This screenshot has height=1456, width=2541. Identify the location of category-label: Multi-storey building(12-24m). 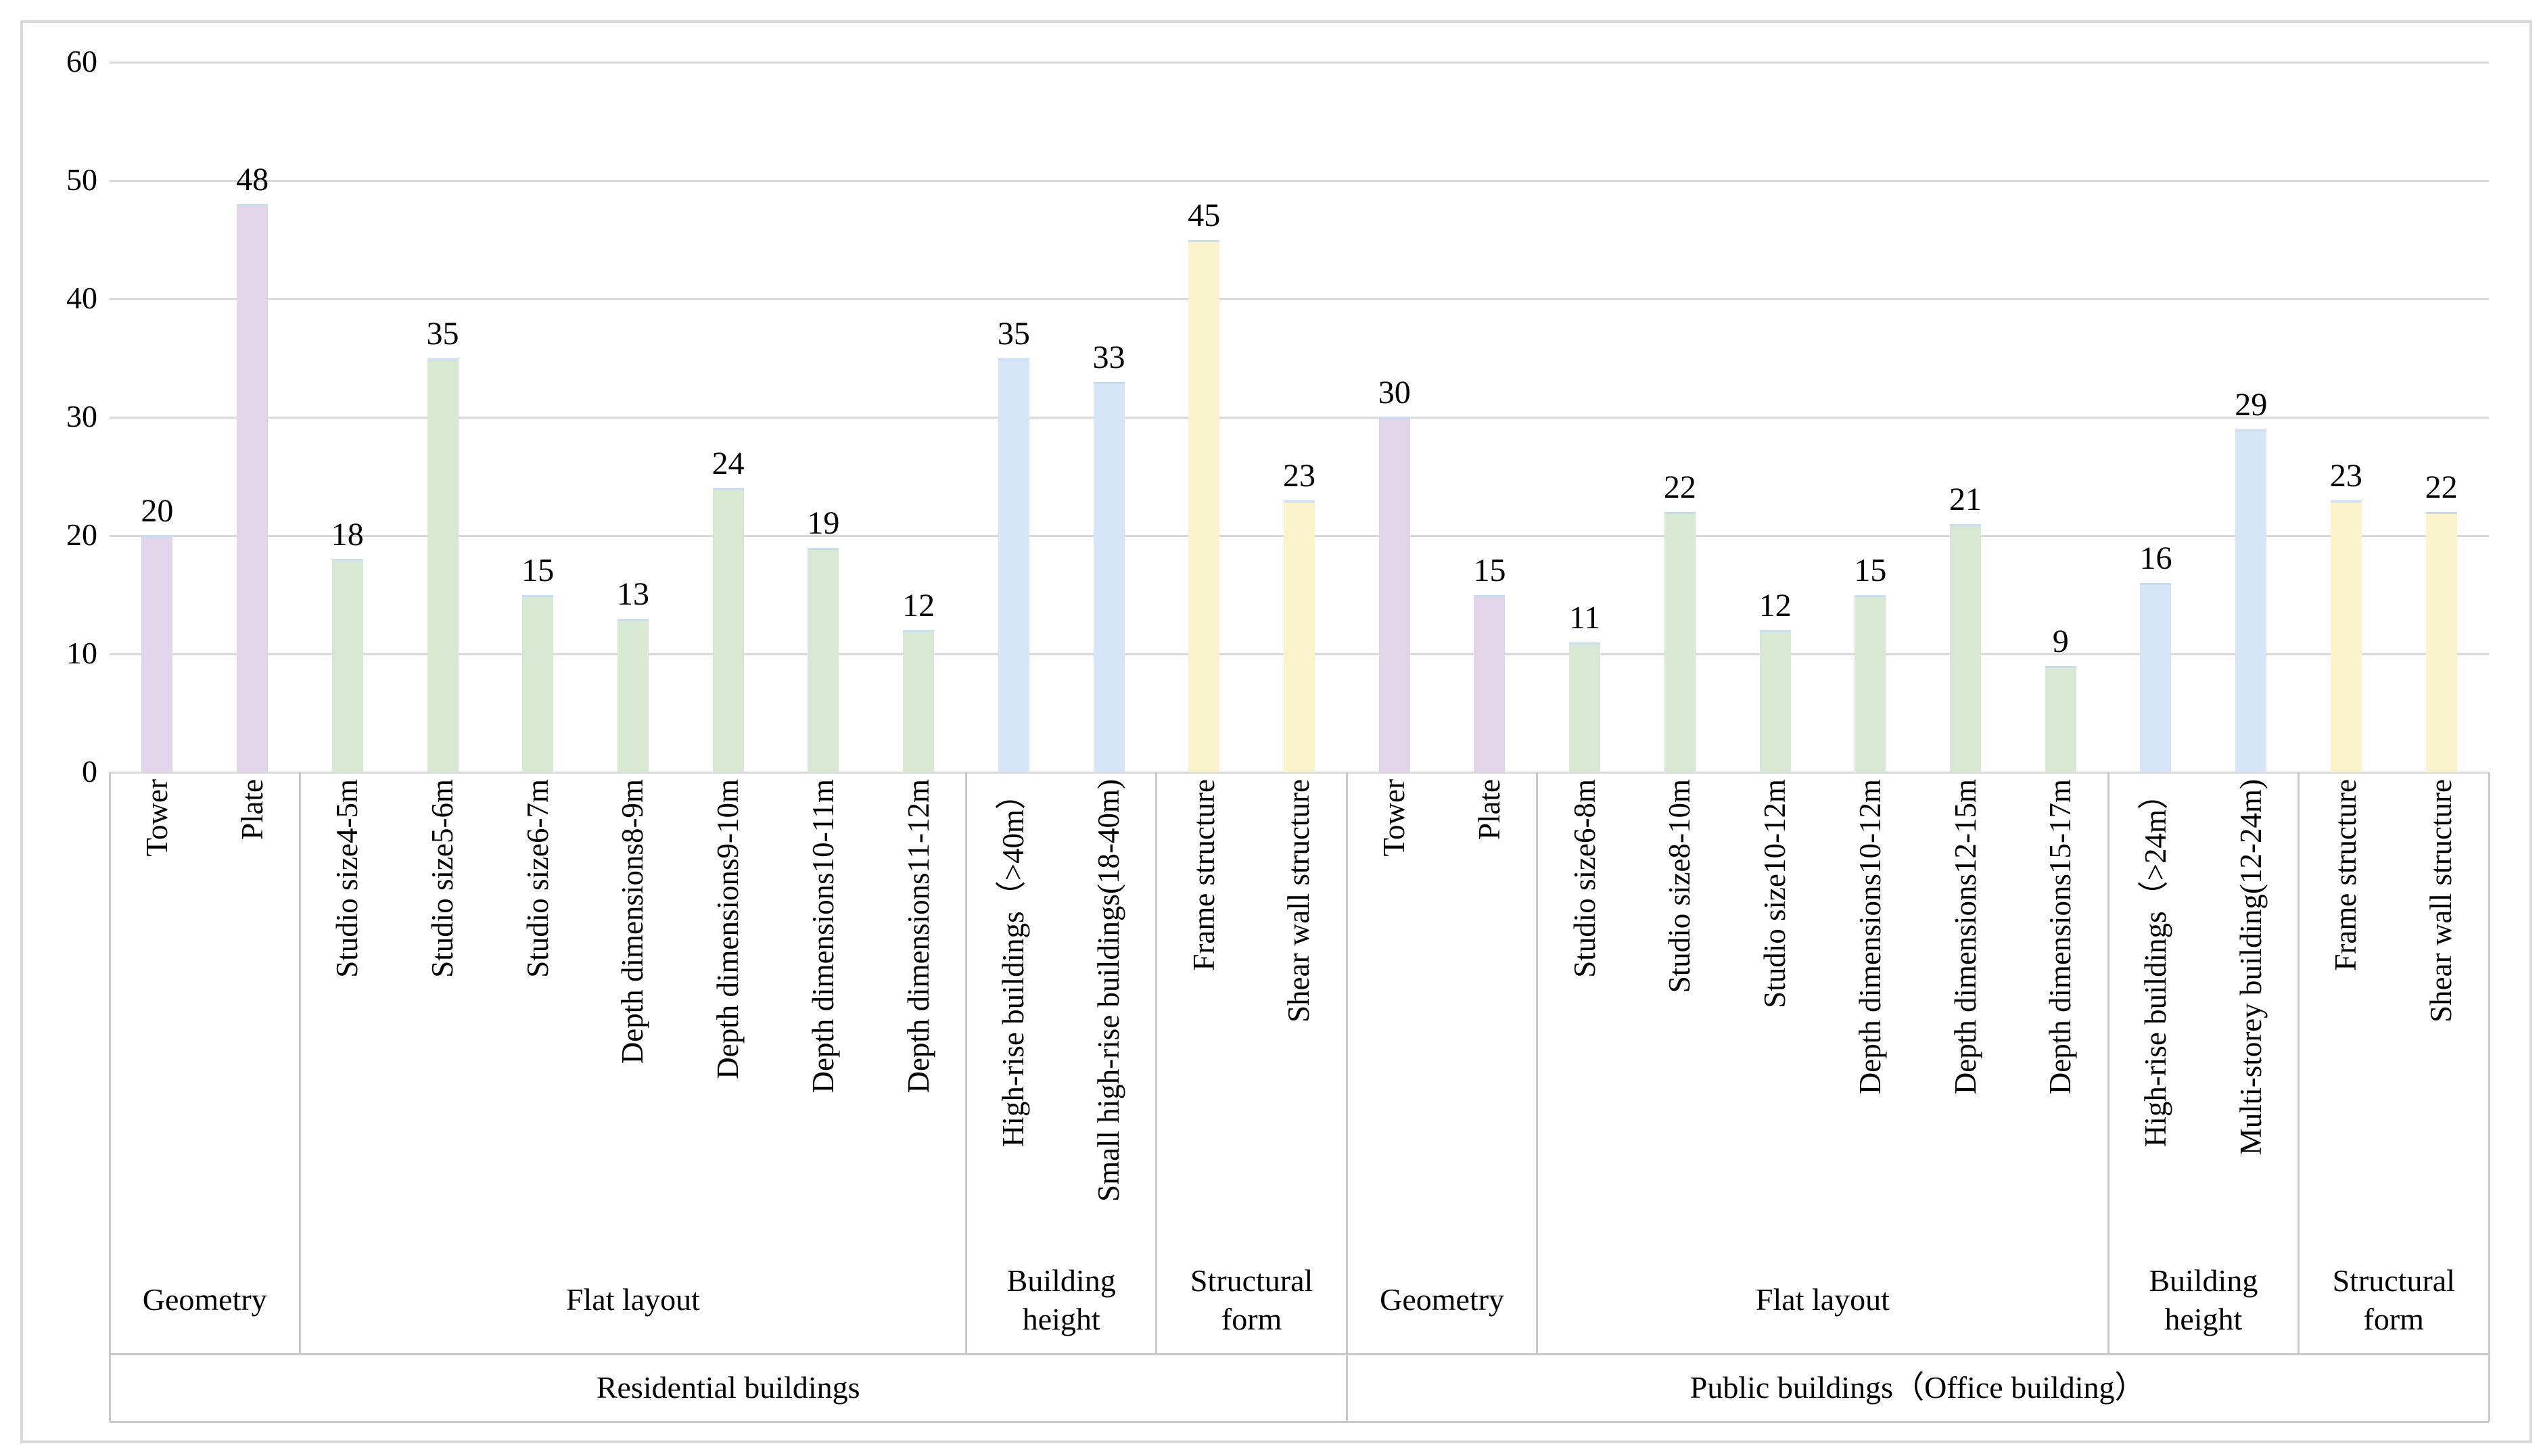
(2251, 1009).